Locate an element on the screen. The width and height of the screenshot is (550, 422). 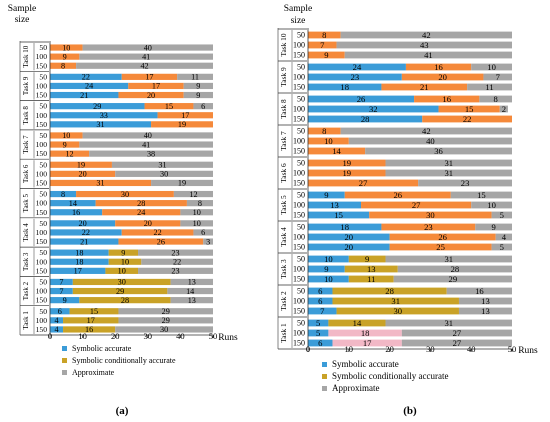
x-tick-label: 50 is located at coordinates (512, 349).